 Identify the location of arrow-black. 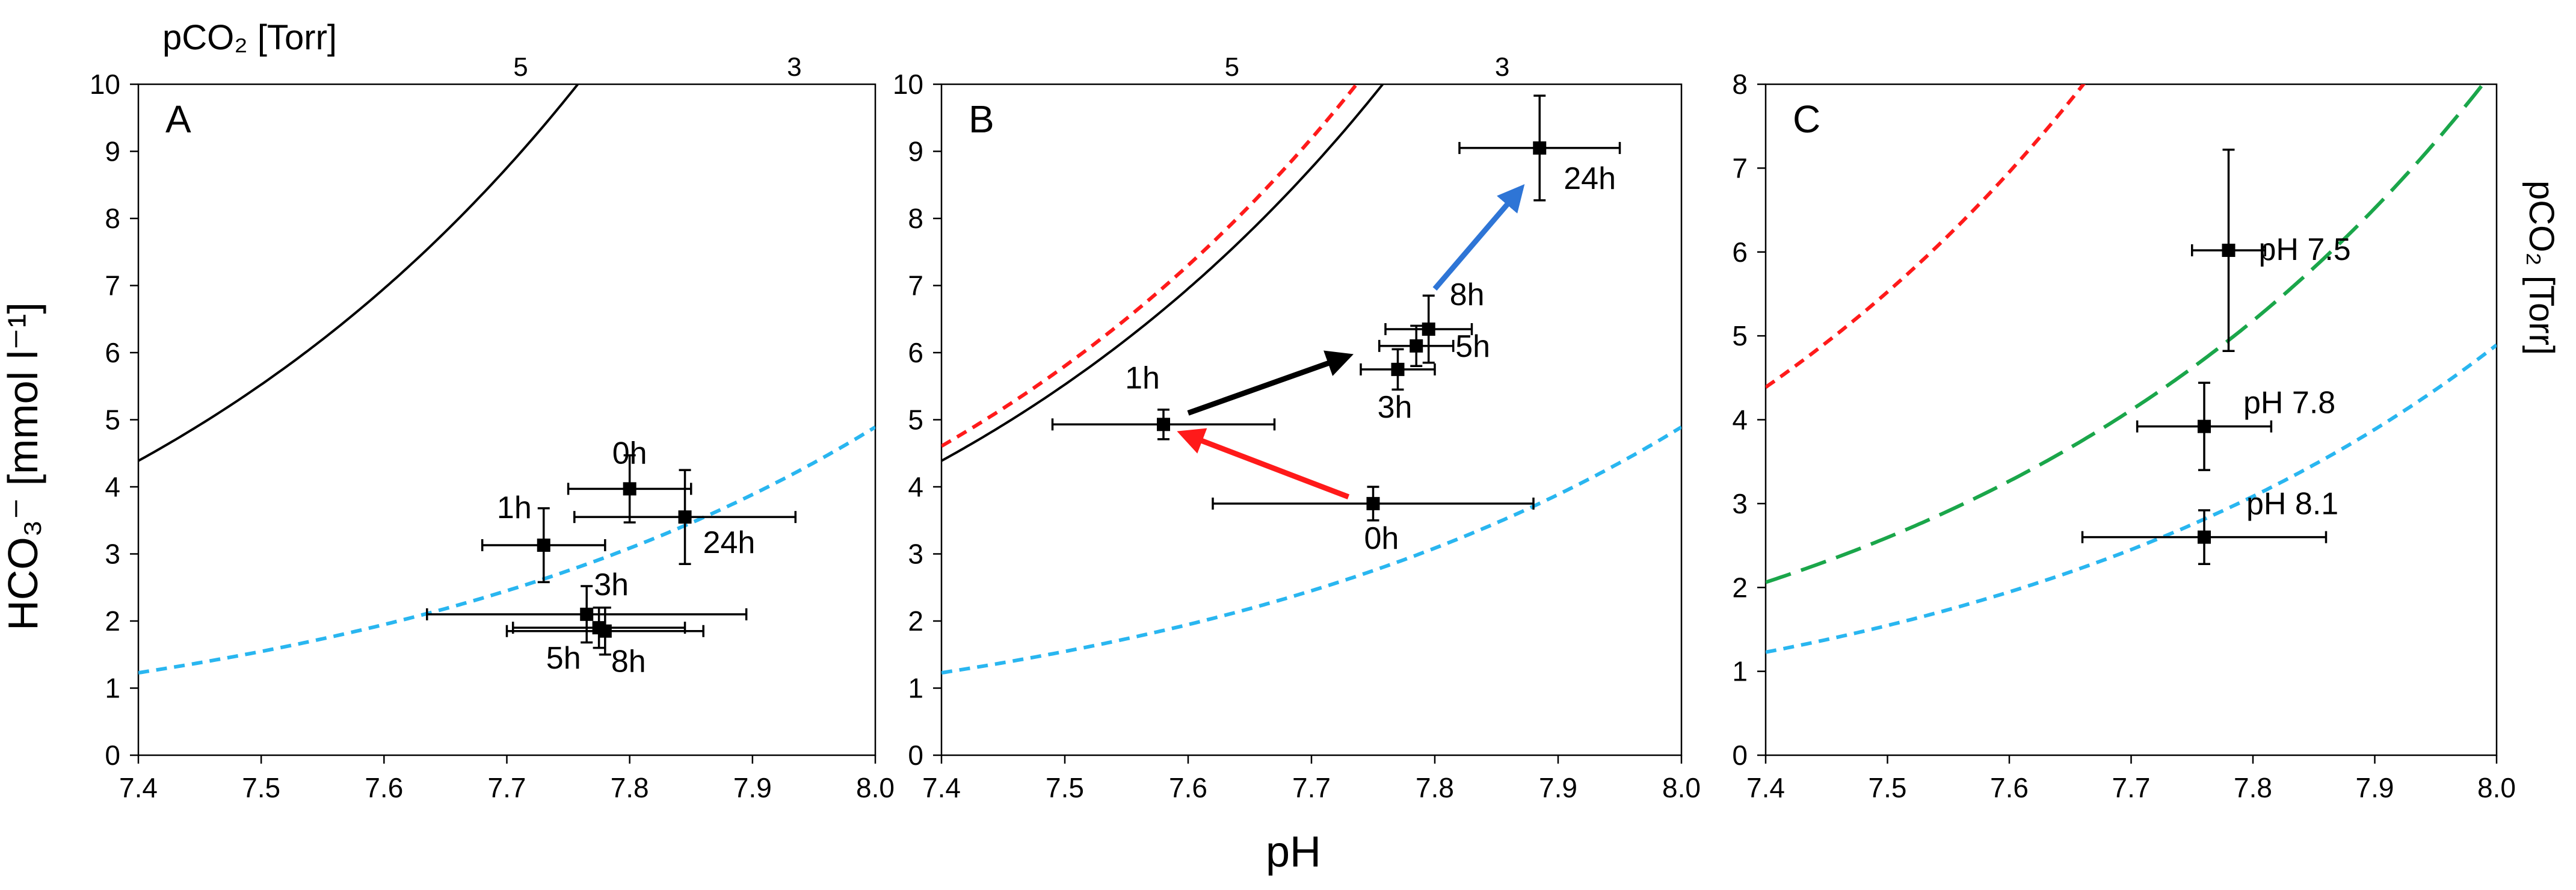
(1270, 383).